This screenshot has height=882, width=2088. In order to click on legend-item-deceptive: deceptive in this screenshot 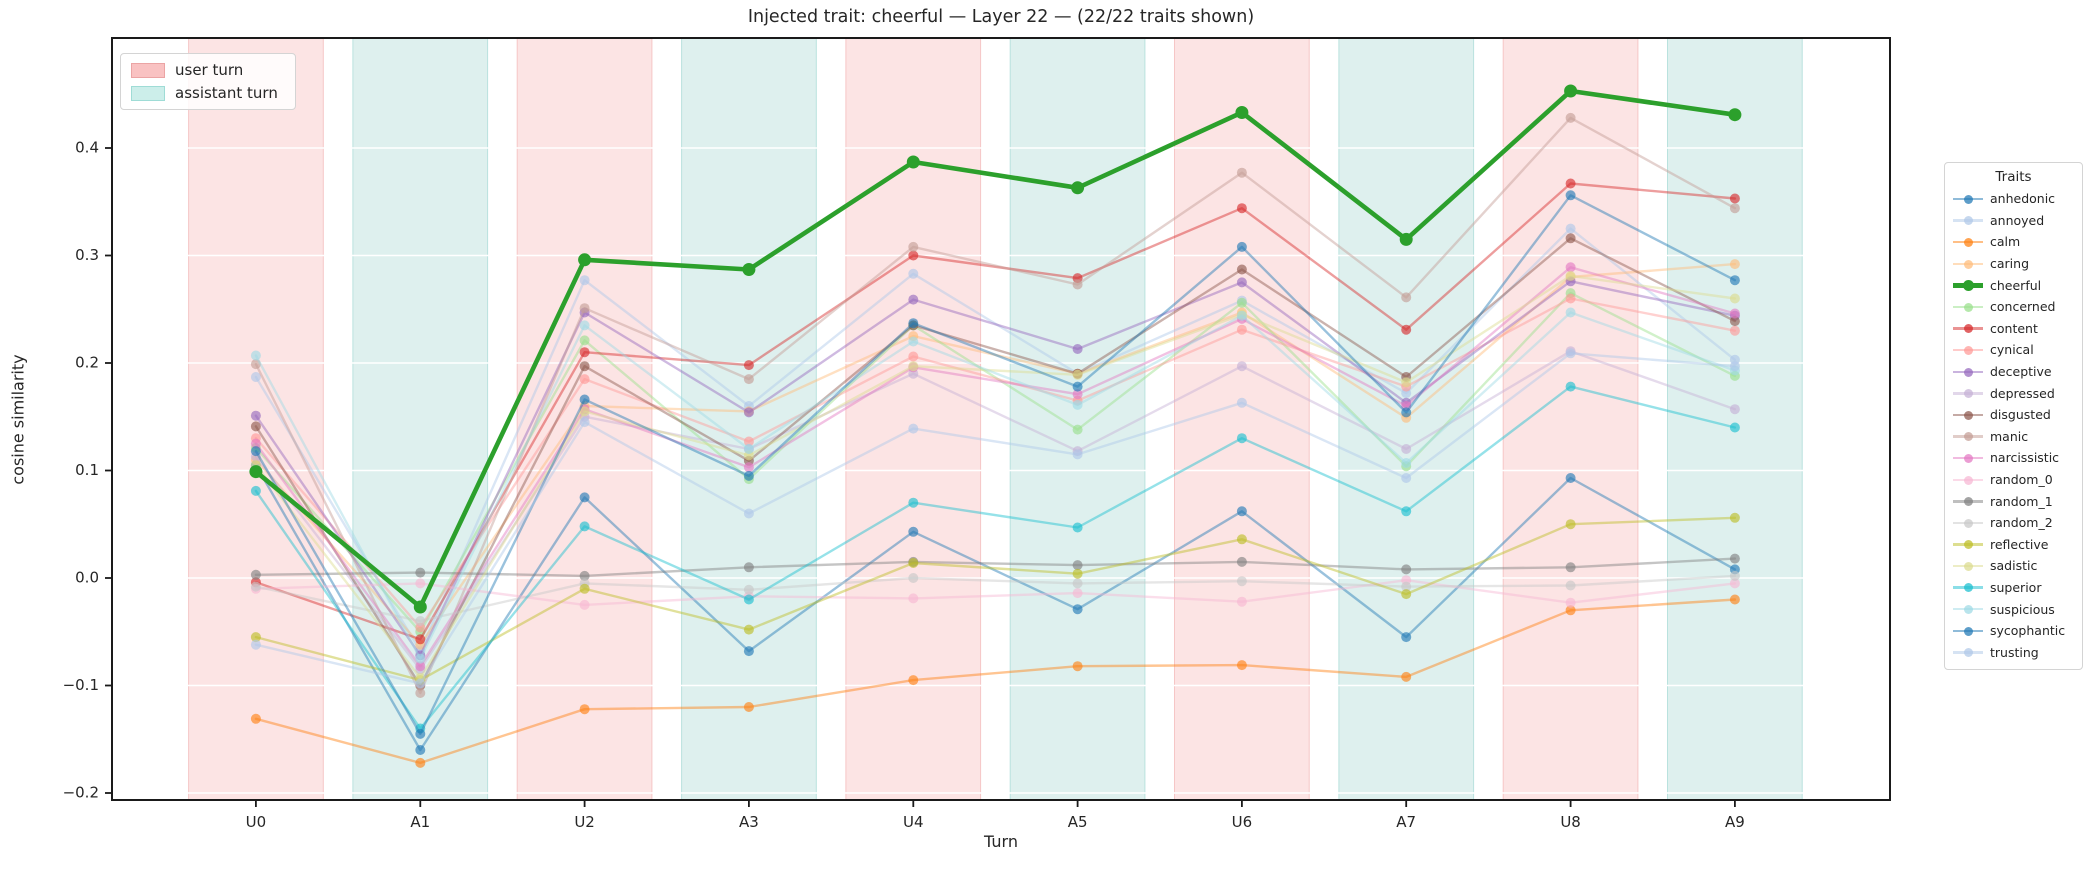, I will do `click(2013, 372)`.